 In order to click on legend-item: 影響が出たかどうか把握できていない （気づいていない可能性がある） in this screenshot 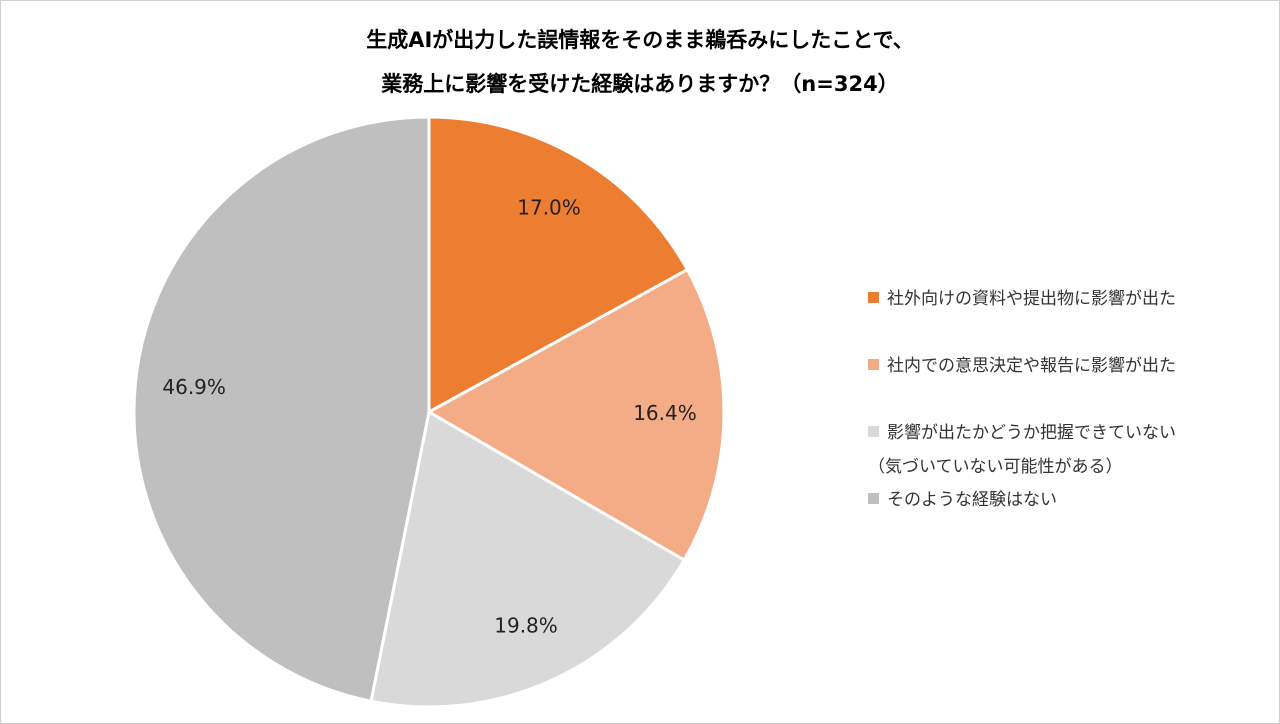, I will do `click(1022, 450)`.